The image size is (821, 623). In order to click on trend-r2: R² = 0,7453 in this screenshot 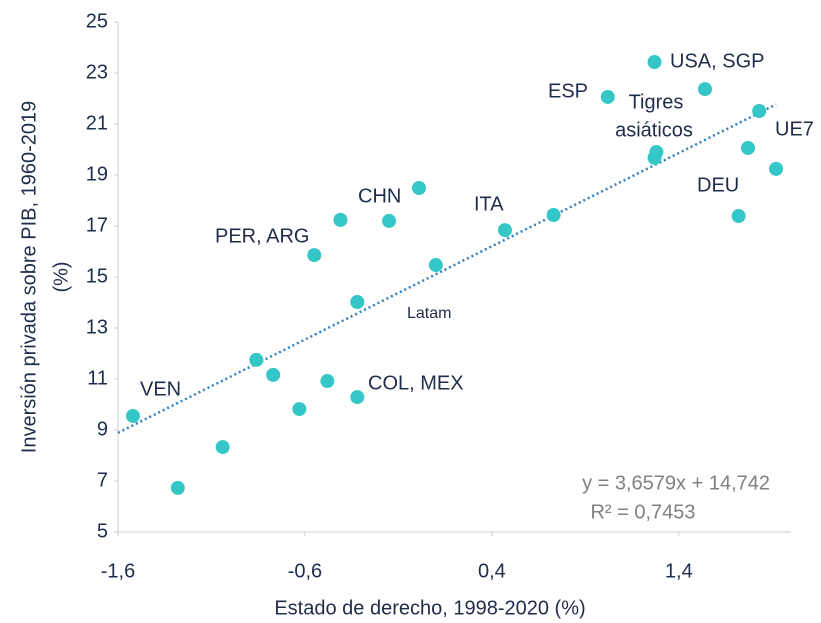, I will do `click(642, 512)`.